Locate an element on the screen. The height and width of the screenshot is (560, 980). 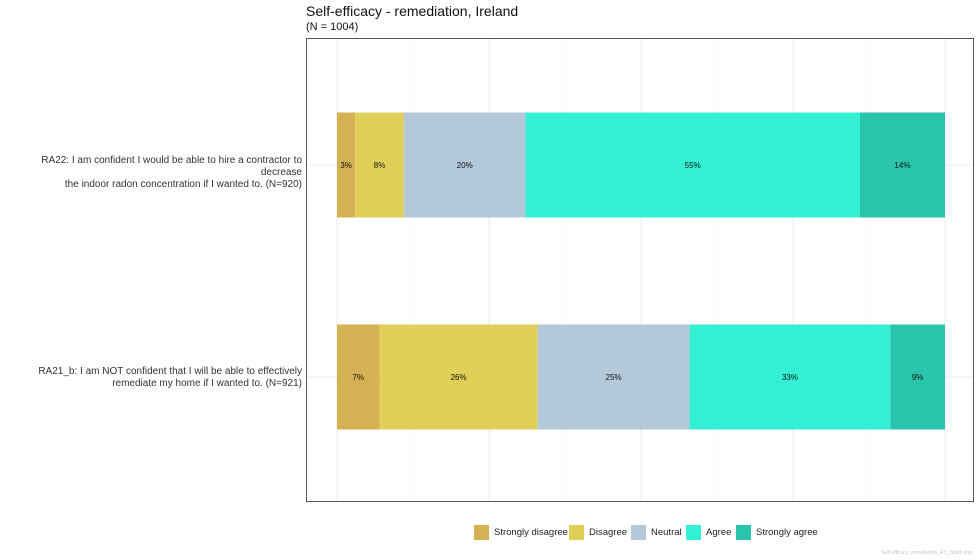
bar-ra22-disagree is located at coordinates (379, 165).